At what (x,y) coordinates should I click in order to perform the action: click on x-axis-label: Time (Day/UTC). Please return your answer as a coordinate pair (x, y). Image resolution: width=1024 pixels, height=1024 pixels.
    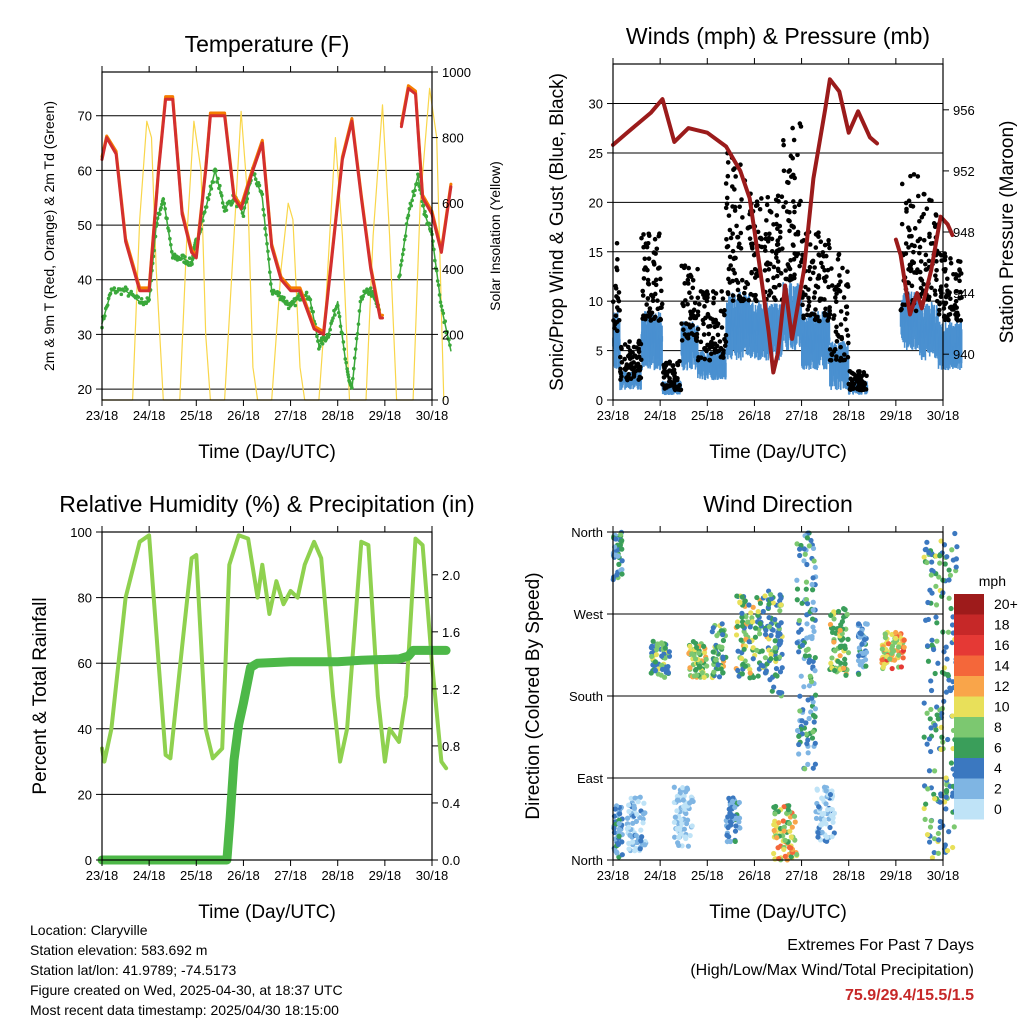
    Looking at the image, I should click on (778, 912).